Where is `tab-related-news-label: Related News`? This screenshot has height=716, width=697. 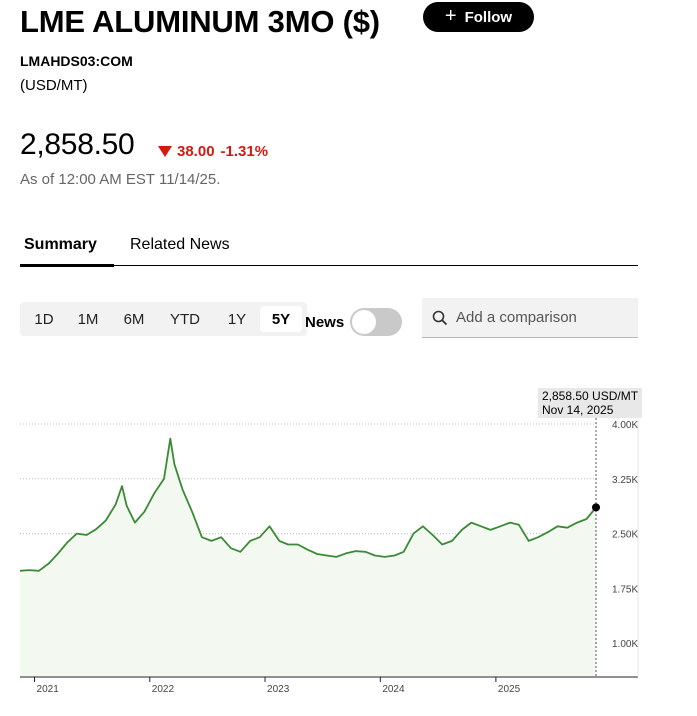 tab-related-news-label: Related News is located at coordinates (180, 244).